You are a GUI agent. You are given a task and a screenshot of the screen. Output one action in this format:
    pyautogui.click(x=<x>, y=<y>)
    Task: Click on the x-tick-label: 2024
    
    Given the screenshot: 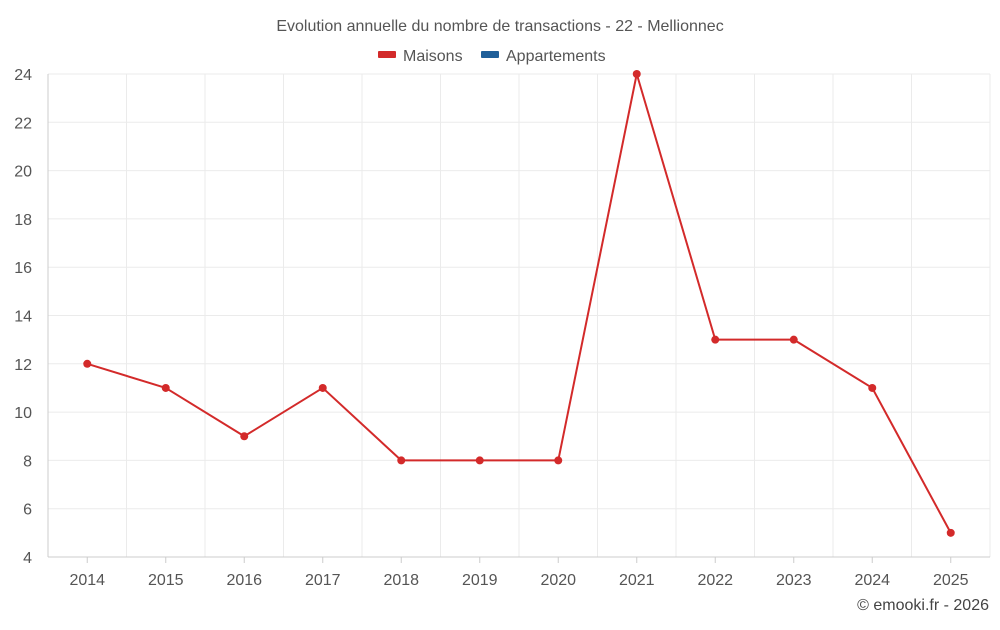 What is the action you would take?
    pyautogui.click(x=872, y=580)
    